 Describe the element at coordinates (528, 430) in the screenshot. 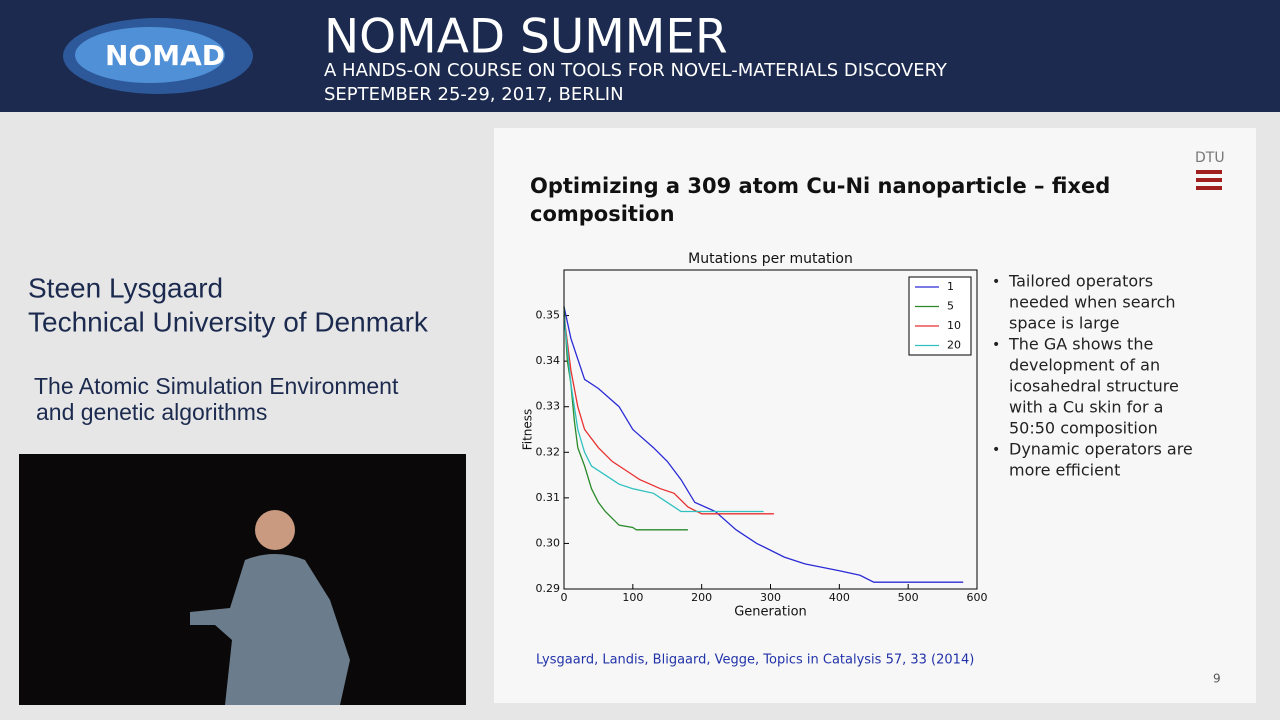

I see `y-axis-label: Fitness` at that location.